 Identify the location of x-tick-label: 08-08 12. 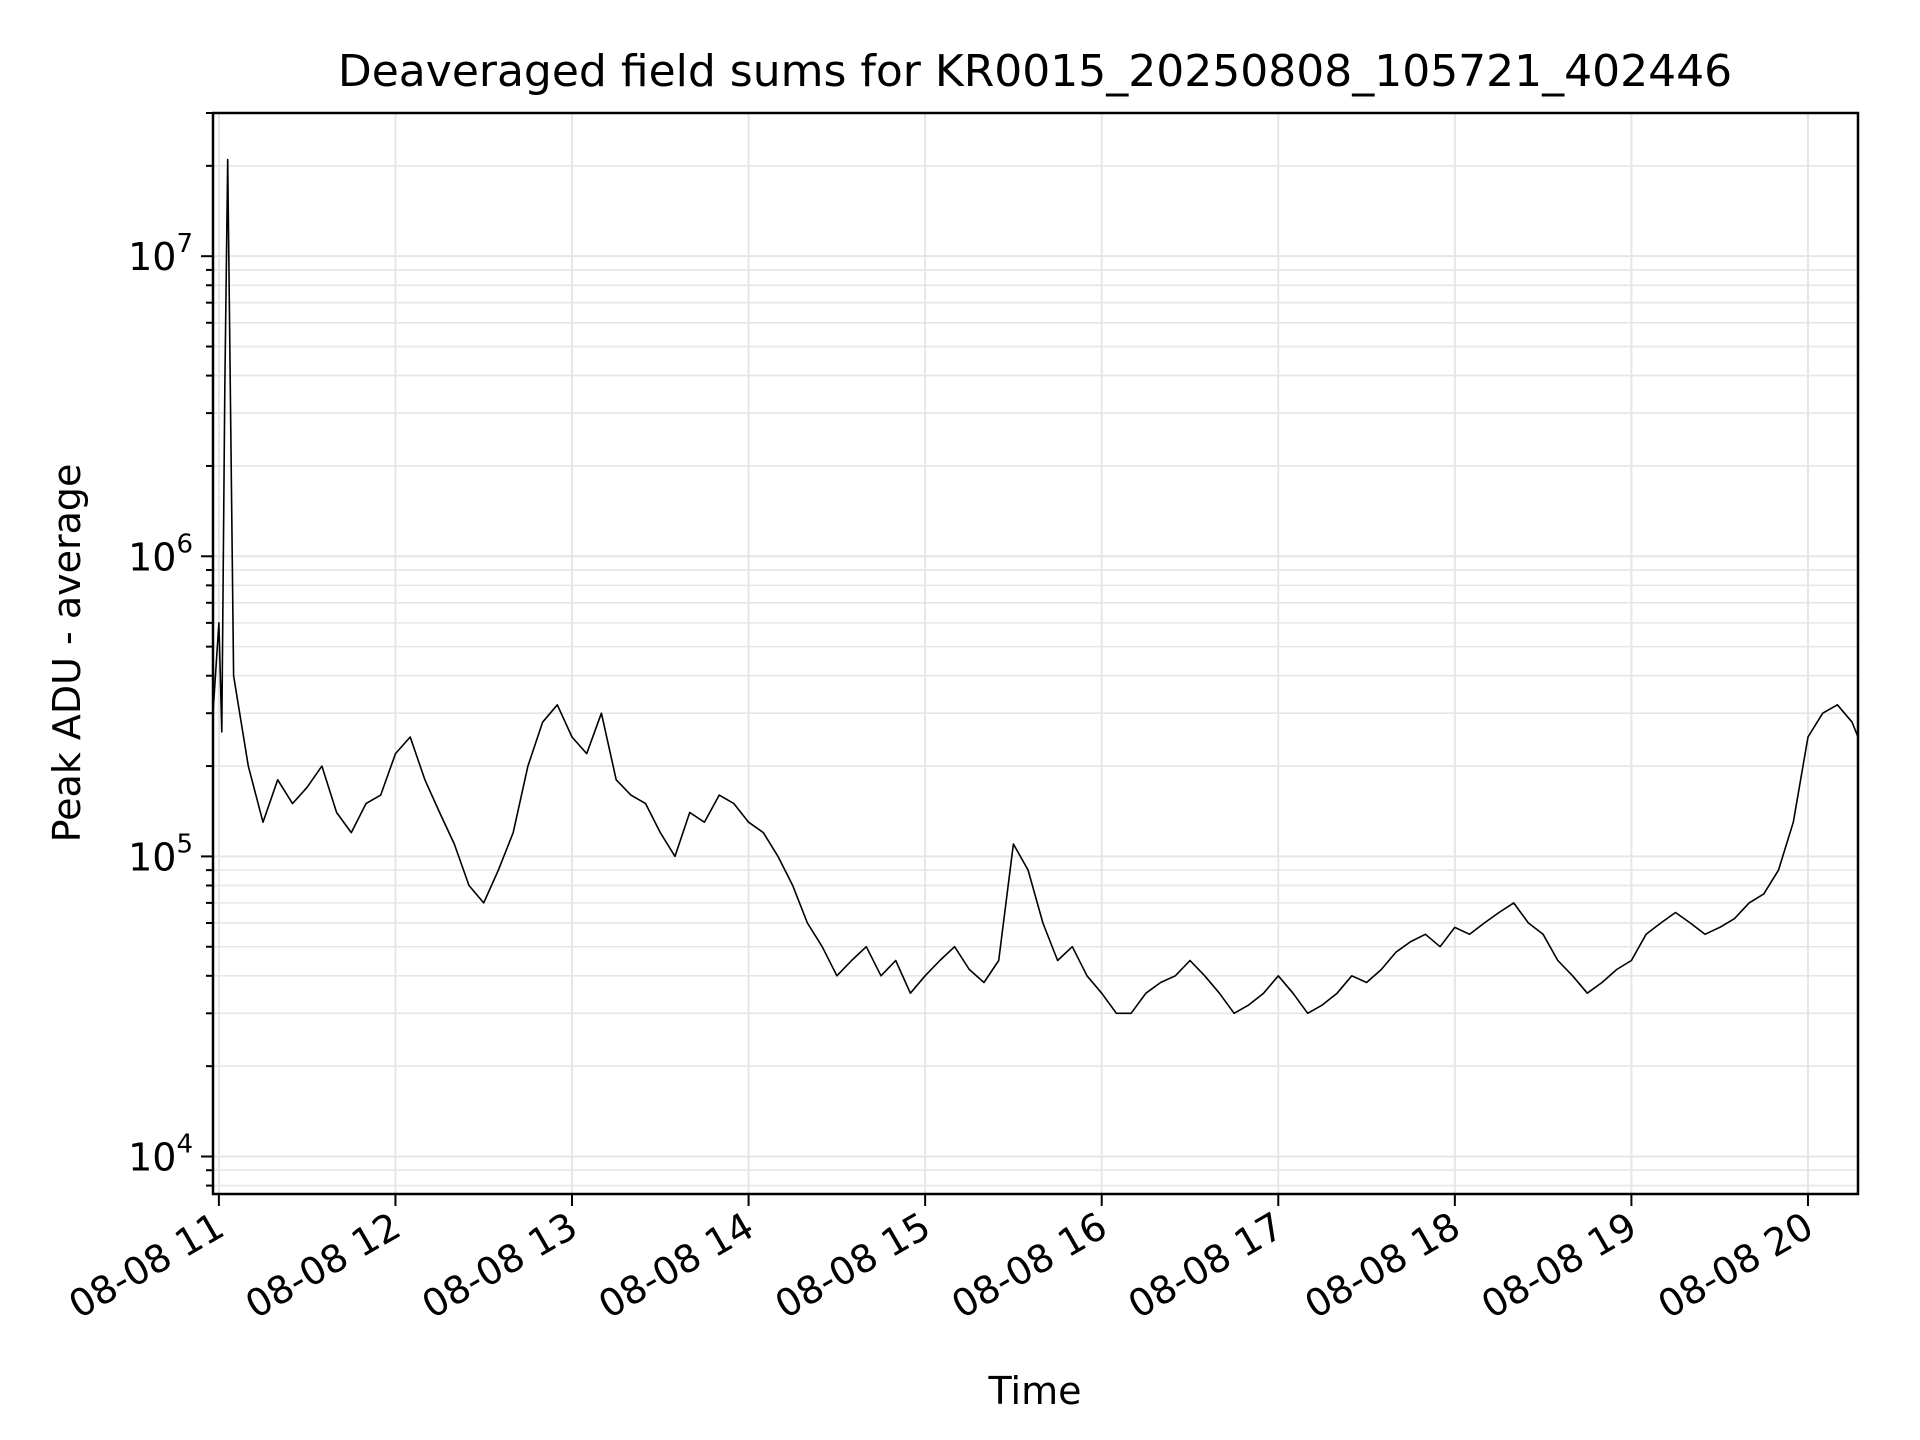
(323, 1266).